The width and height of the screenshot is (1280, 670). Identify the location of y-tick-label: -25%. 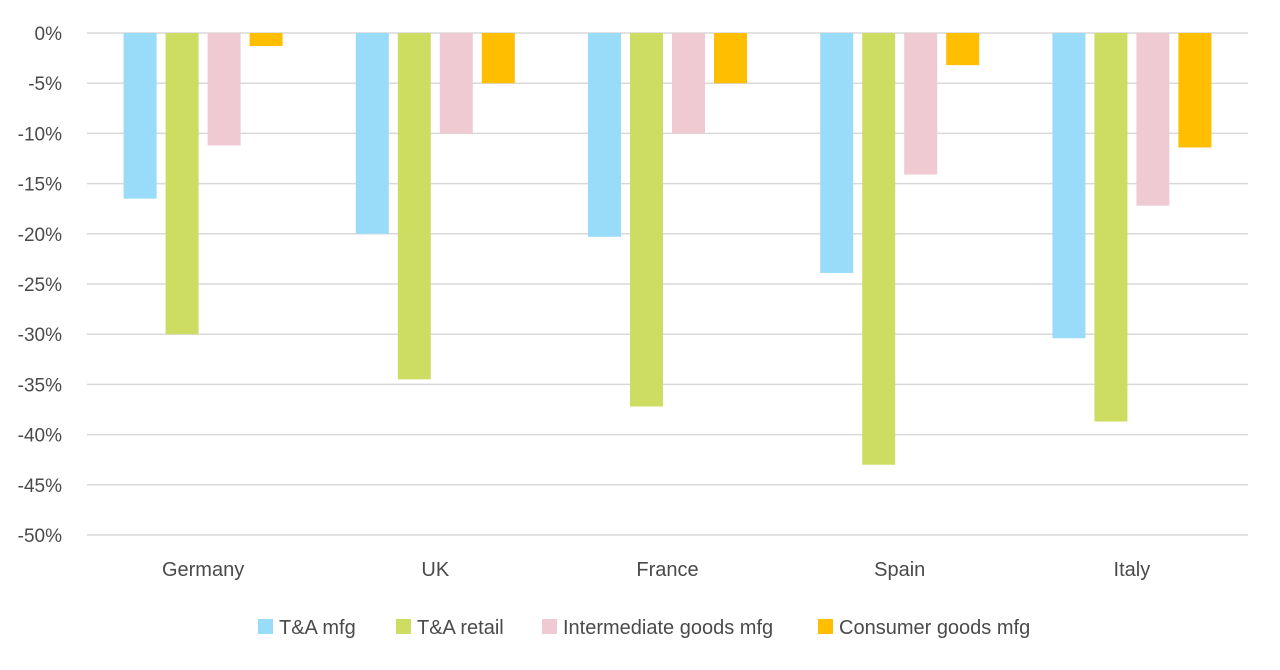
(40, 285).